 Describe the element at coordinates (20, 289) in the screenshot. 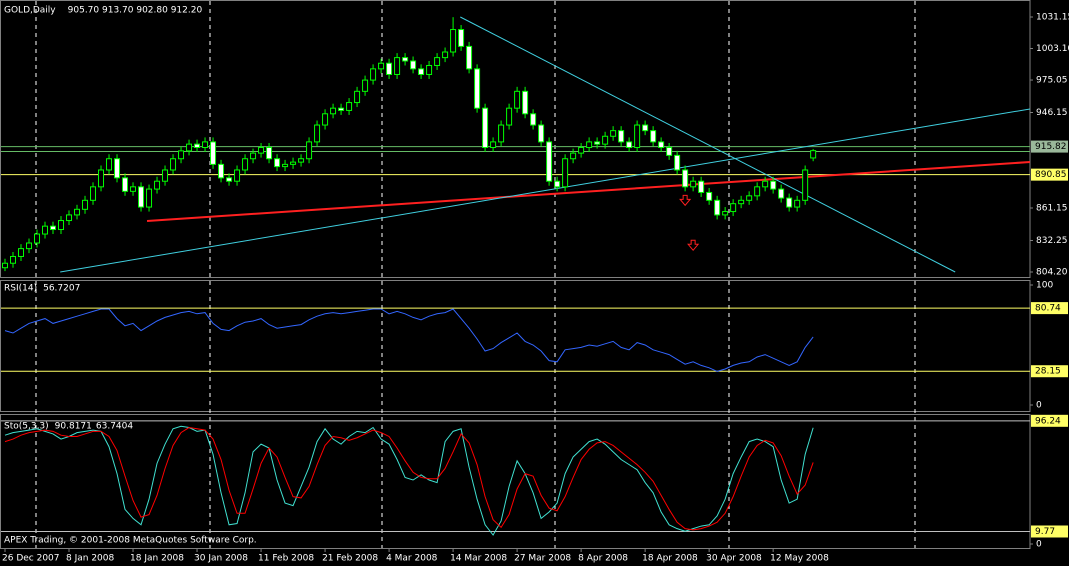

I see `pane-title: RSI(14)` at that location.